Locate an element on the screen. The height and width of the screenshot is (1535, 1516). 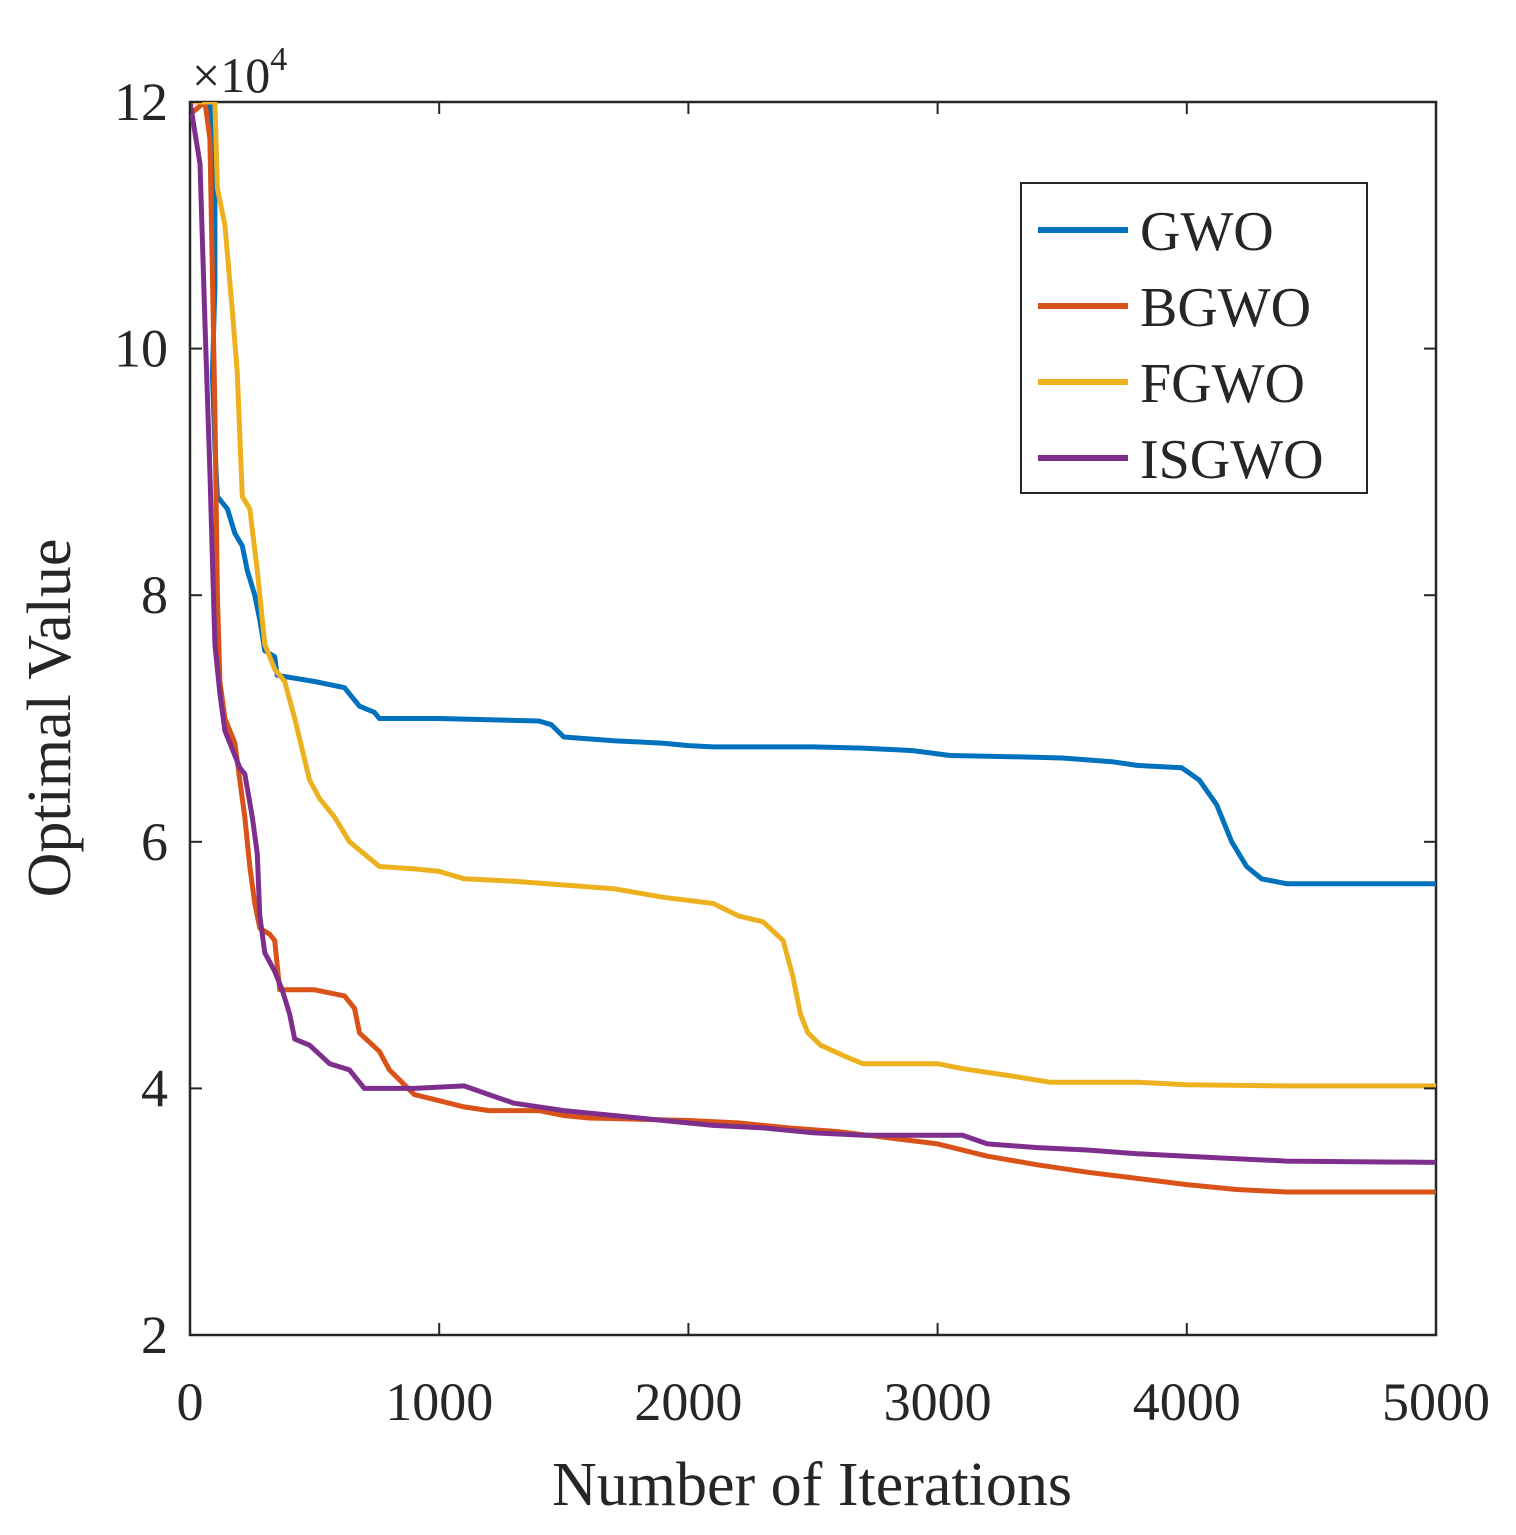
legend-label-fgwo: FGWO is located at coordinates (1222, 384).